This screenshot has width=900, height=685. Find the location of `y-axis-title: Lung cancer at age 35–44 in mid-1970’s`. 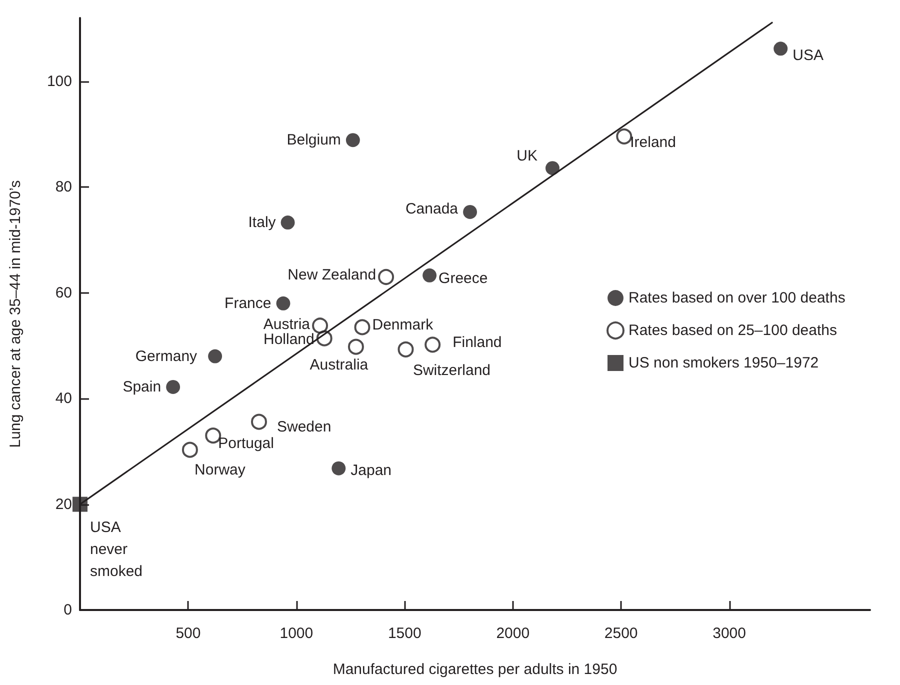

y-axis-title: Lung cancer at age 35–44 in mid-1970’s is located at coordinates (15, 314).